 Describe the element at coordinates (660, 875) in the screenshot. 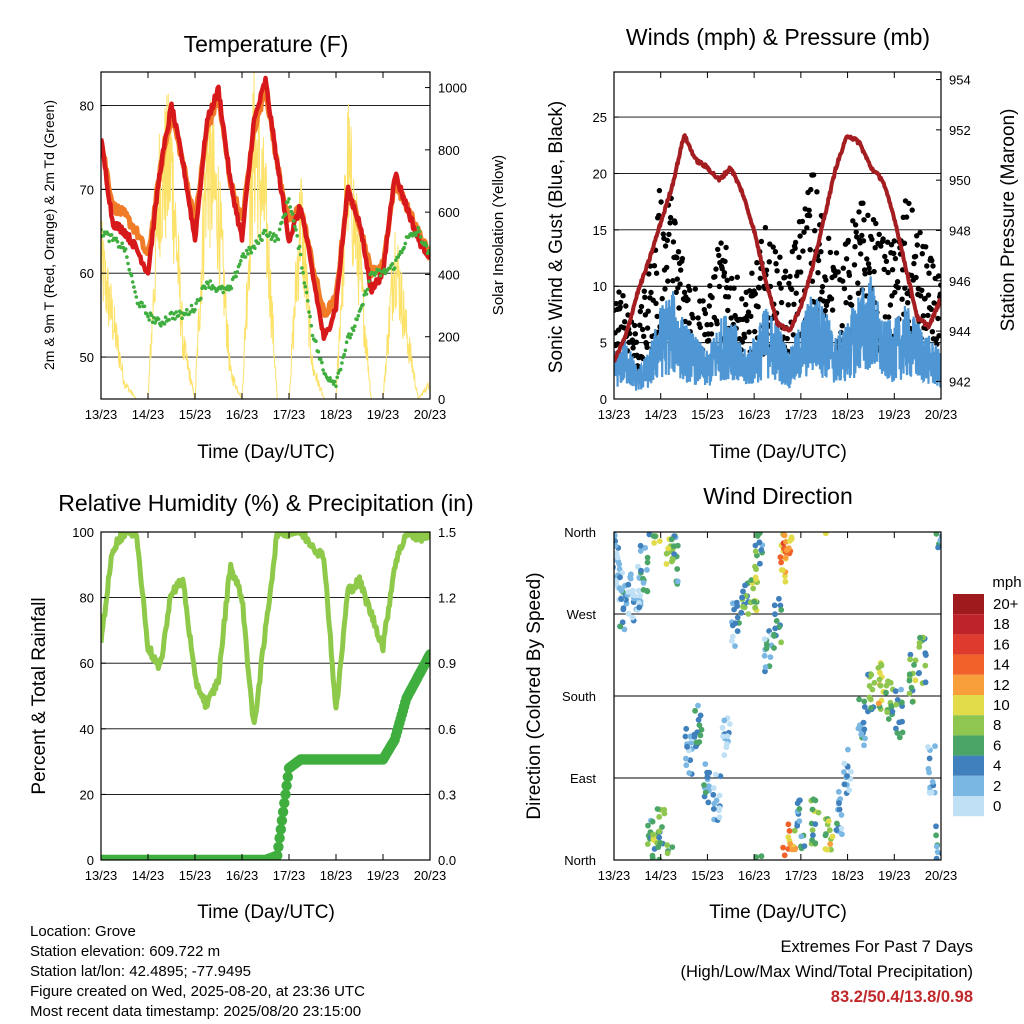

I see `x-tick-label: 14/23` at that location.